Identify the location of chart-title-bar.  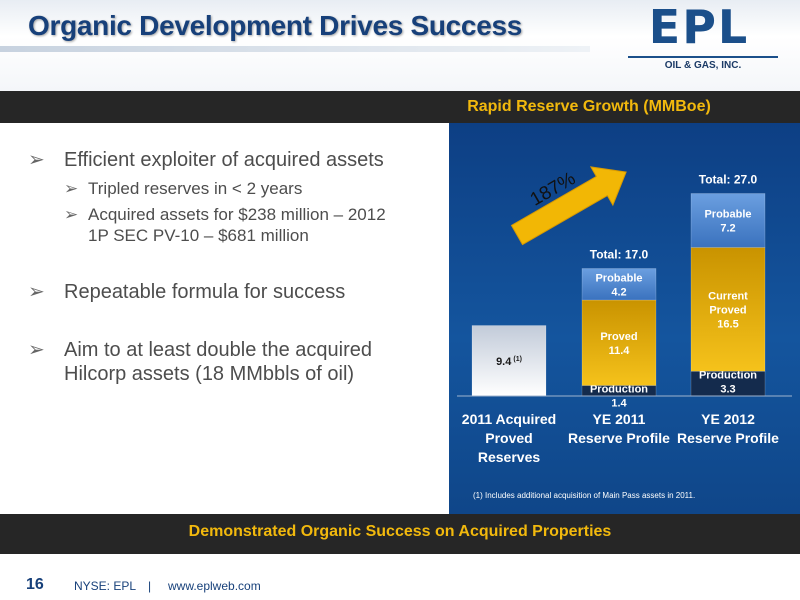
(400, 107).